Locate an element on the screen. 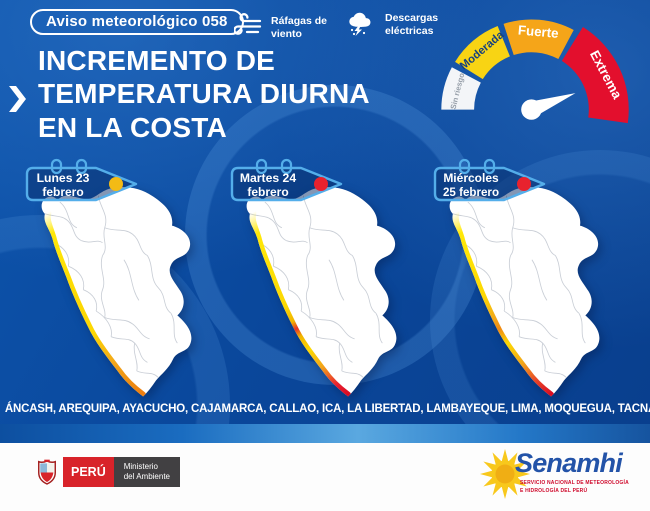 Image resolution: width=650 pixels, height=511 pixels. date-label-day-2: Martes 24 febrero is located at coordinates (286, 180).